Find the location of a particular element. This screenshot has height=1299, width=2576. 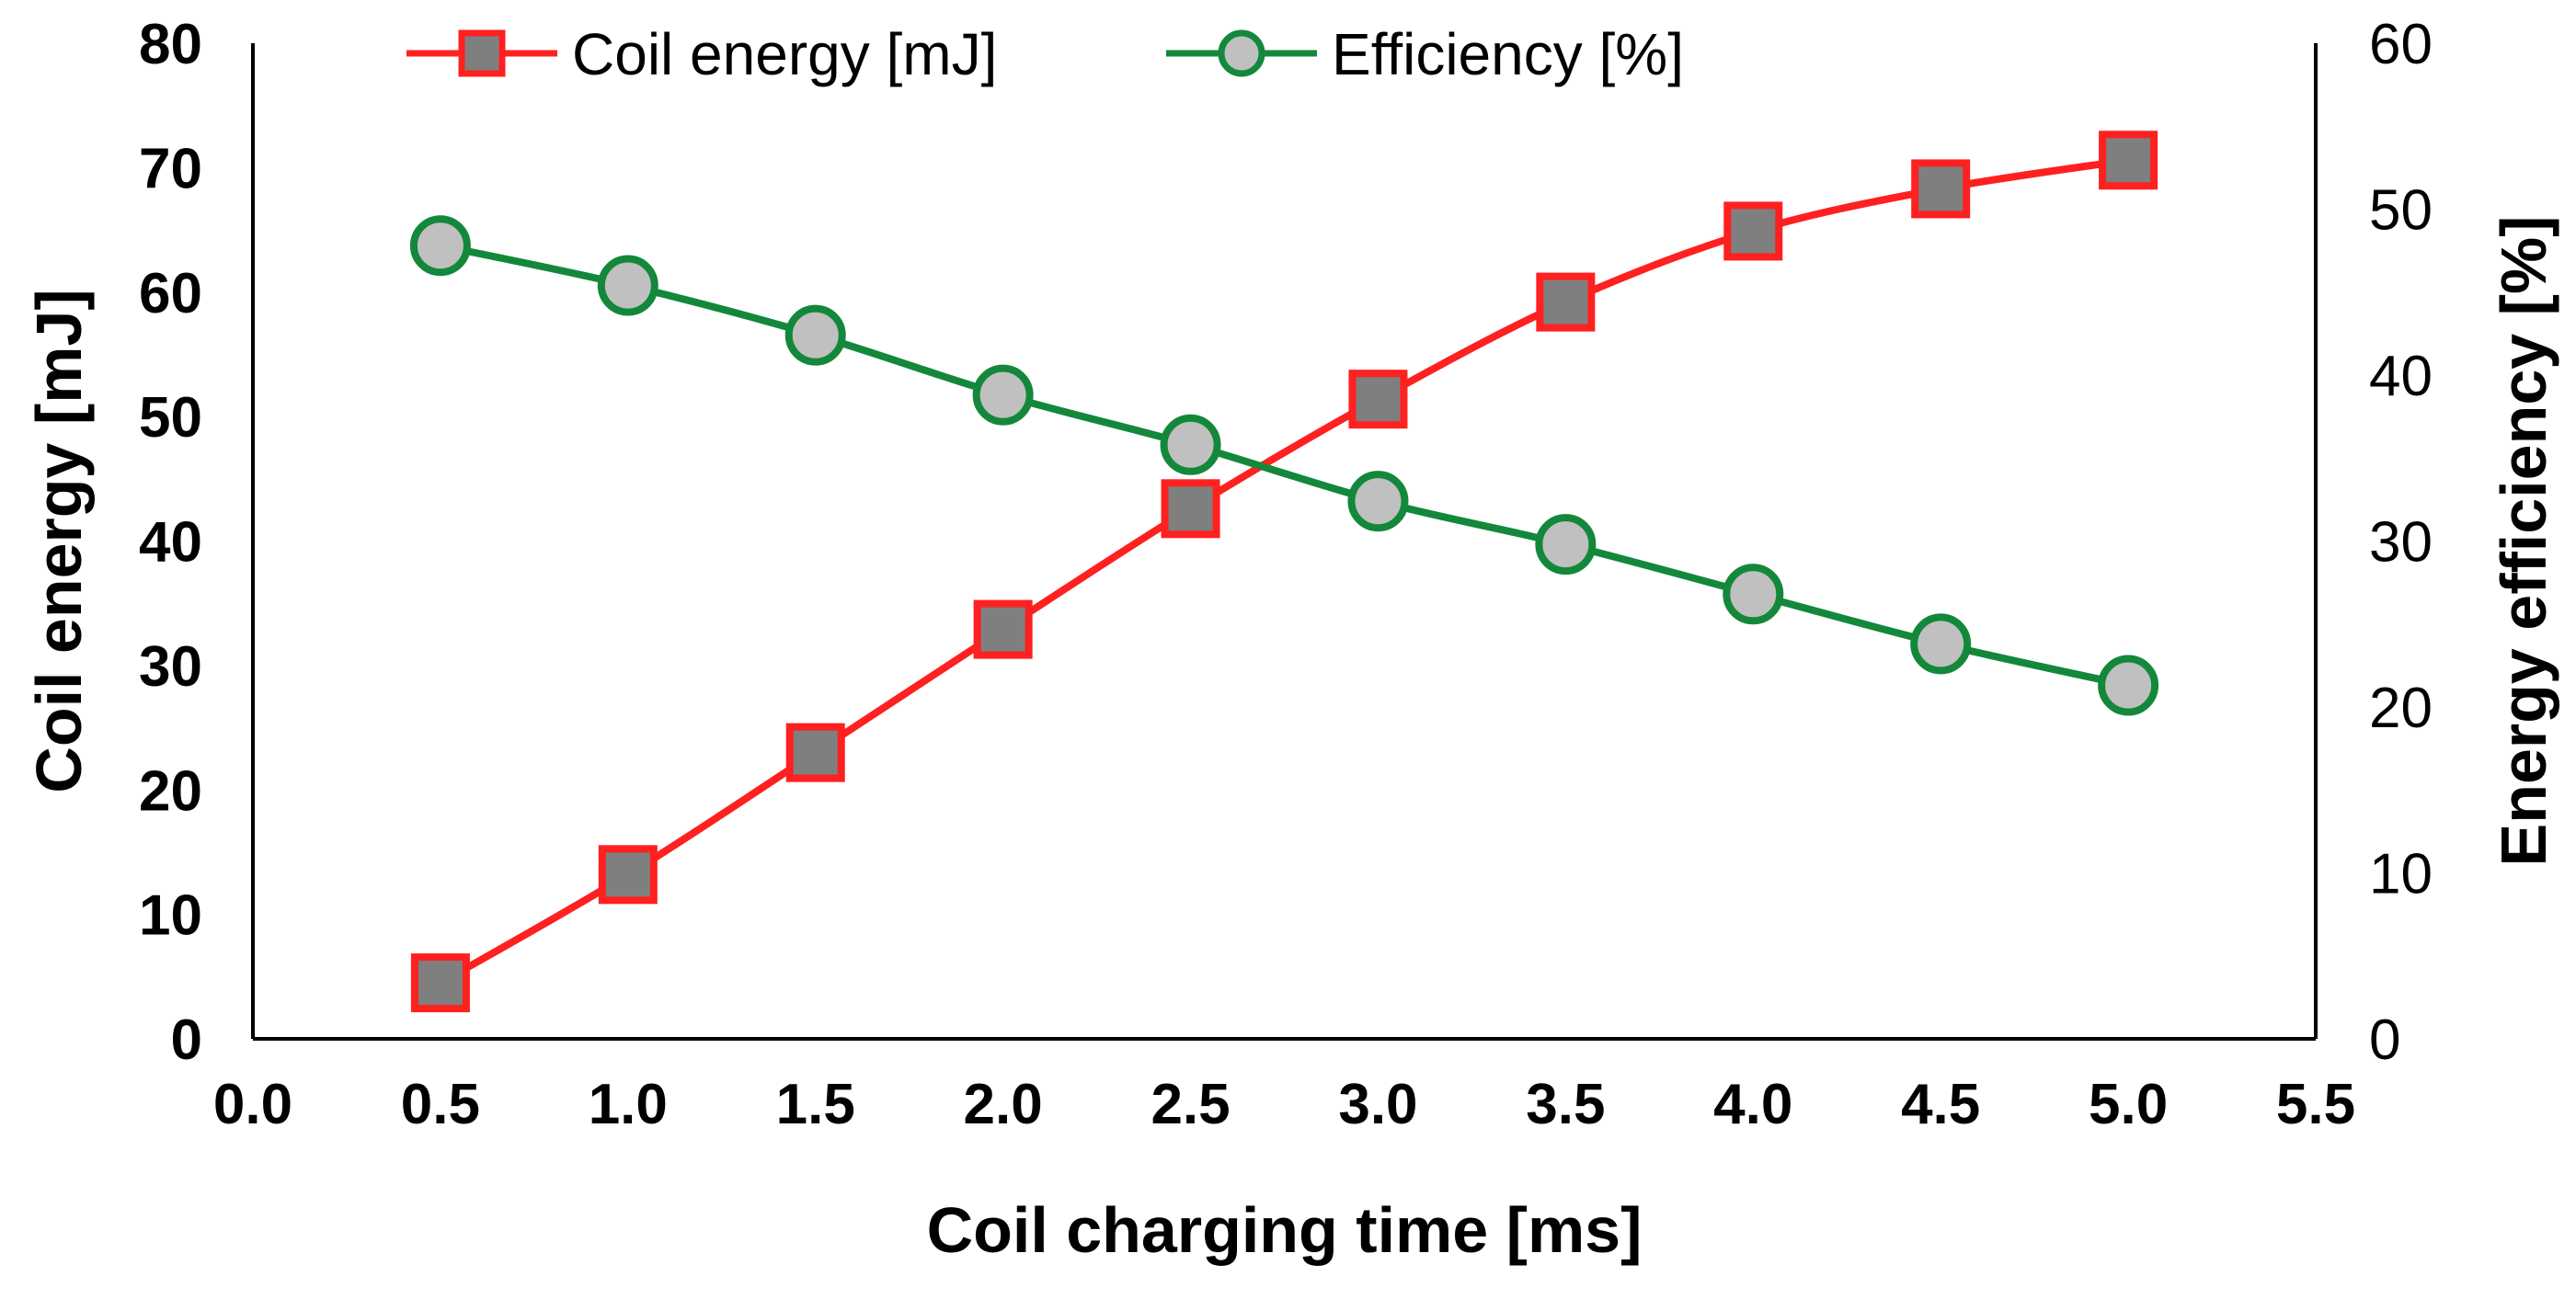

y-tick-label: 0 is located at coordinates (186, 1040).